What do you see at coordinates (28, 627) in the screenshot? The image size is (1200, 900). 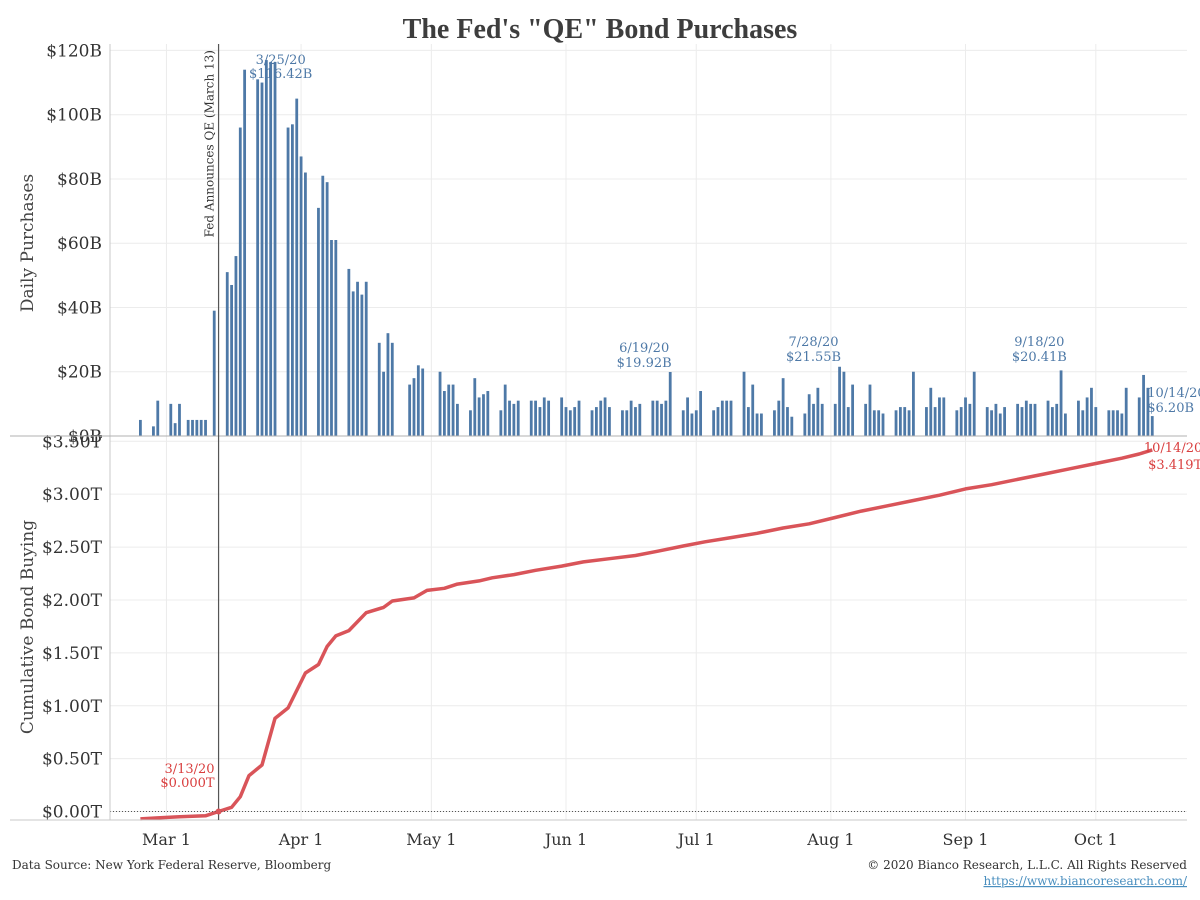 I see `bottom-y-axis-label: Cumulative Bond Buying` at bounding box center [28, 627].